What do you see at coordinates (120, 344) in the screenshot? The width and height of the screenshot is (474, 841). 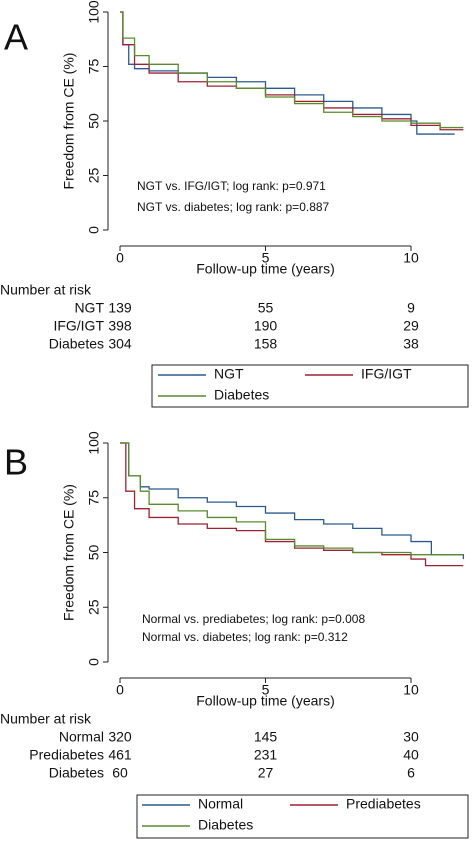 I see `risk-count: 304` at bounding box center [120, 344].